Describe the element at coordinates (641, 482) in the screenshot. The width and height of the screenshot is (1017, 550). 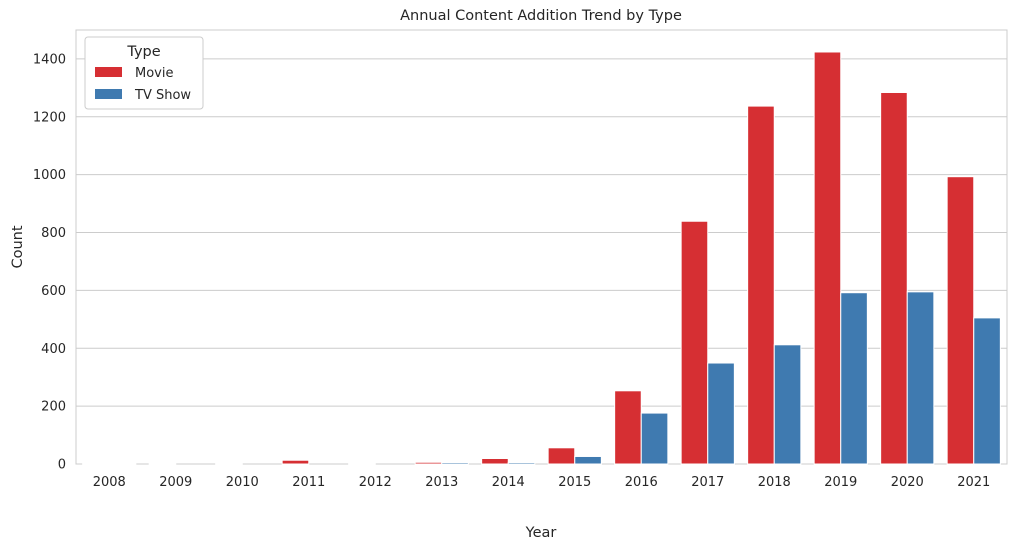
I see `x-tick-label: 2016` at that location.